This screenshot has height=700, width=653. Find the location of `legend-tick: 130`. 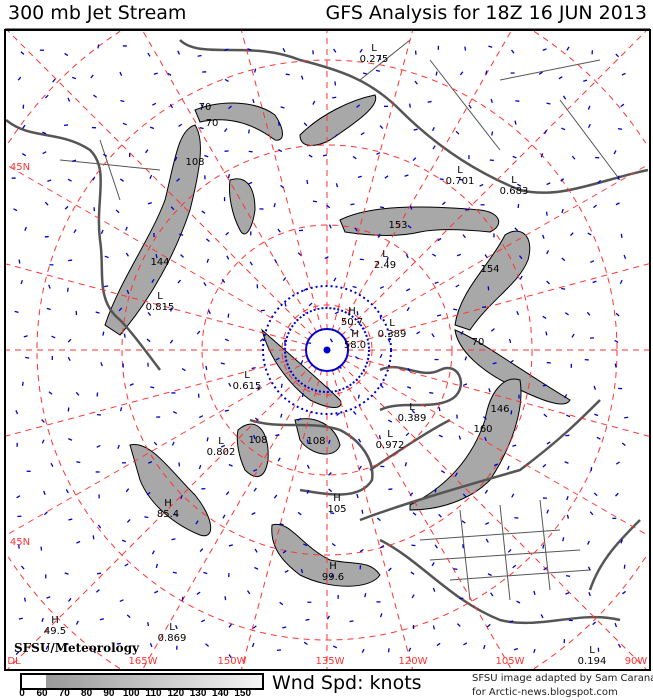

legend-tick: 130 is located at coordinates (198, 693).